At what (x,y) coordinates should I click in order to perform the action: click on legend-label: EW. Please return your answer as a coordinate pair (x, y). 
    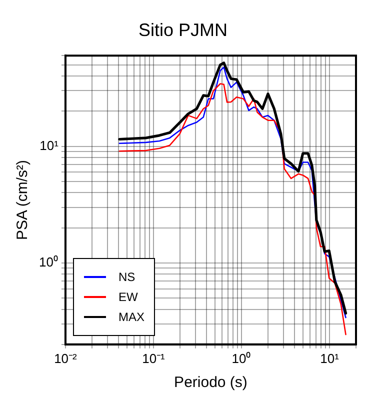
    Looking at the image, I should click on (128, 297).